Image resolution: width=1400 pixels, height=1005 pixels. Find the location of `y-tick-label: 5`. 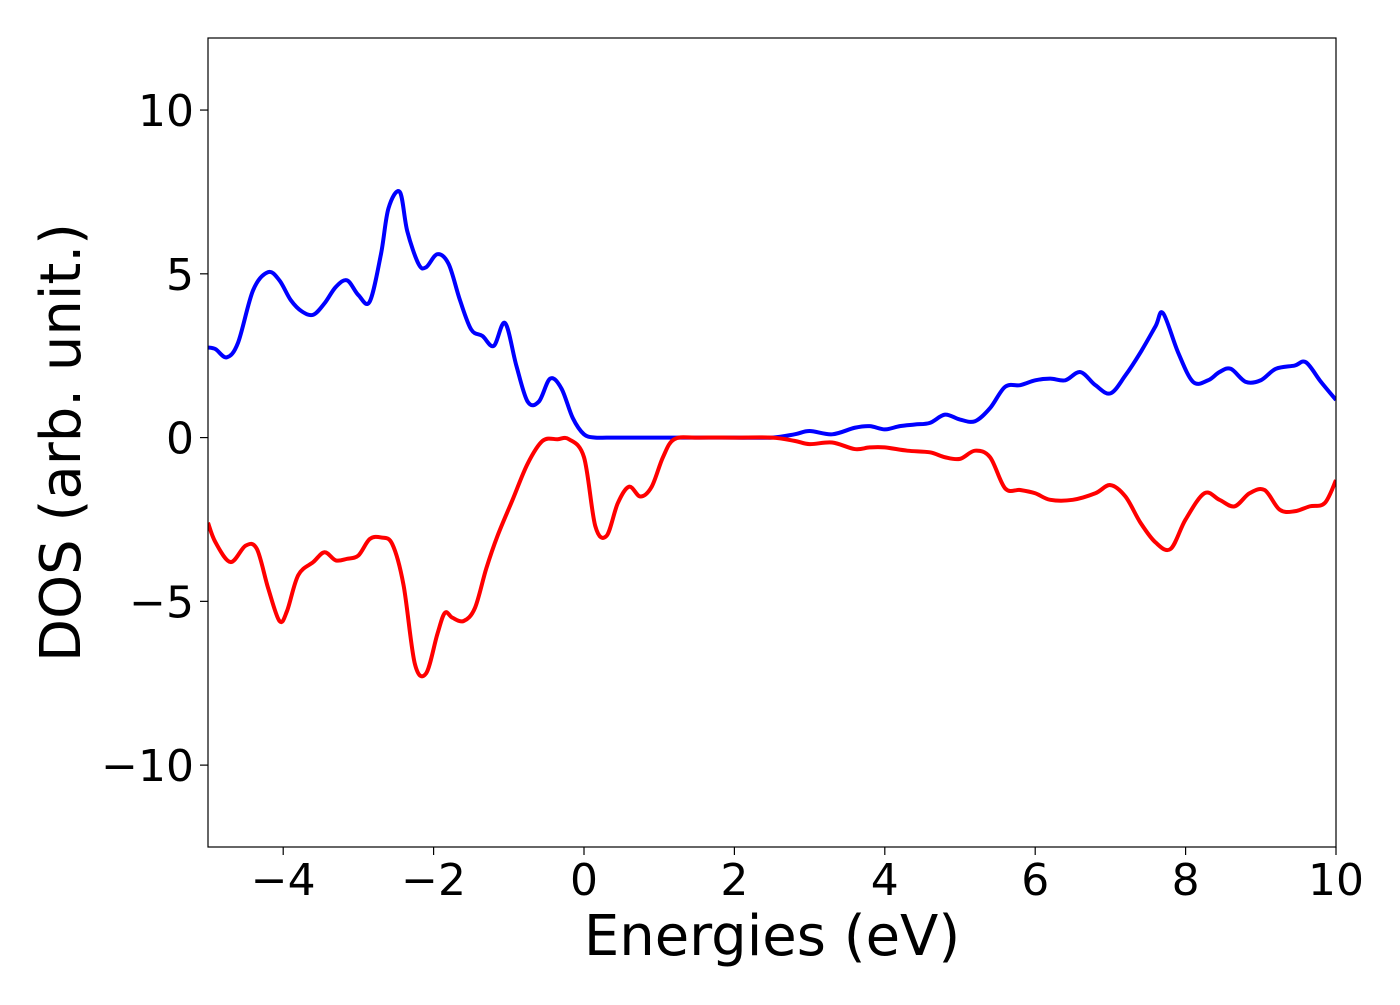

y-tick-label: 5 is located at coordinates (180, 275).